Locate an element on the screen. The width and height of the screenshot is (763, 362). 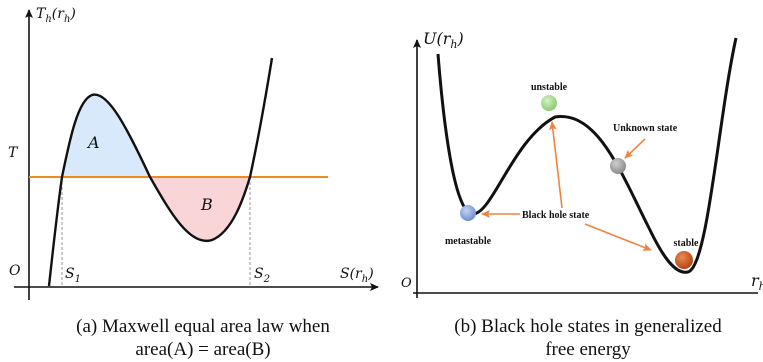
temperature-label: T is located at coordinates (13, 153).